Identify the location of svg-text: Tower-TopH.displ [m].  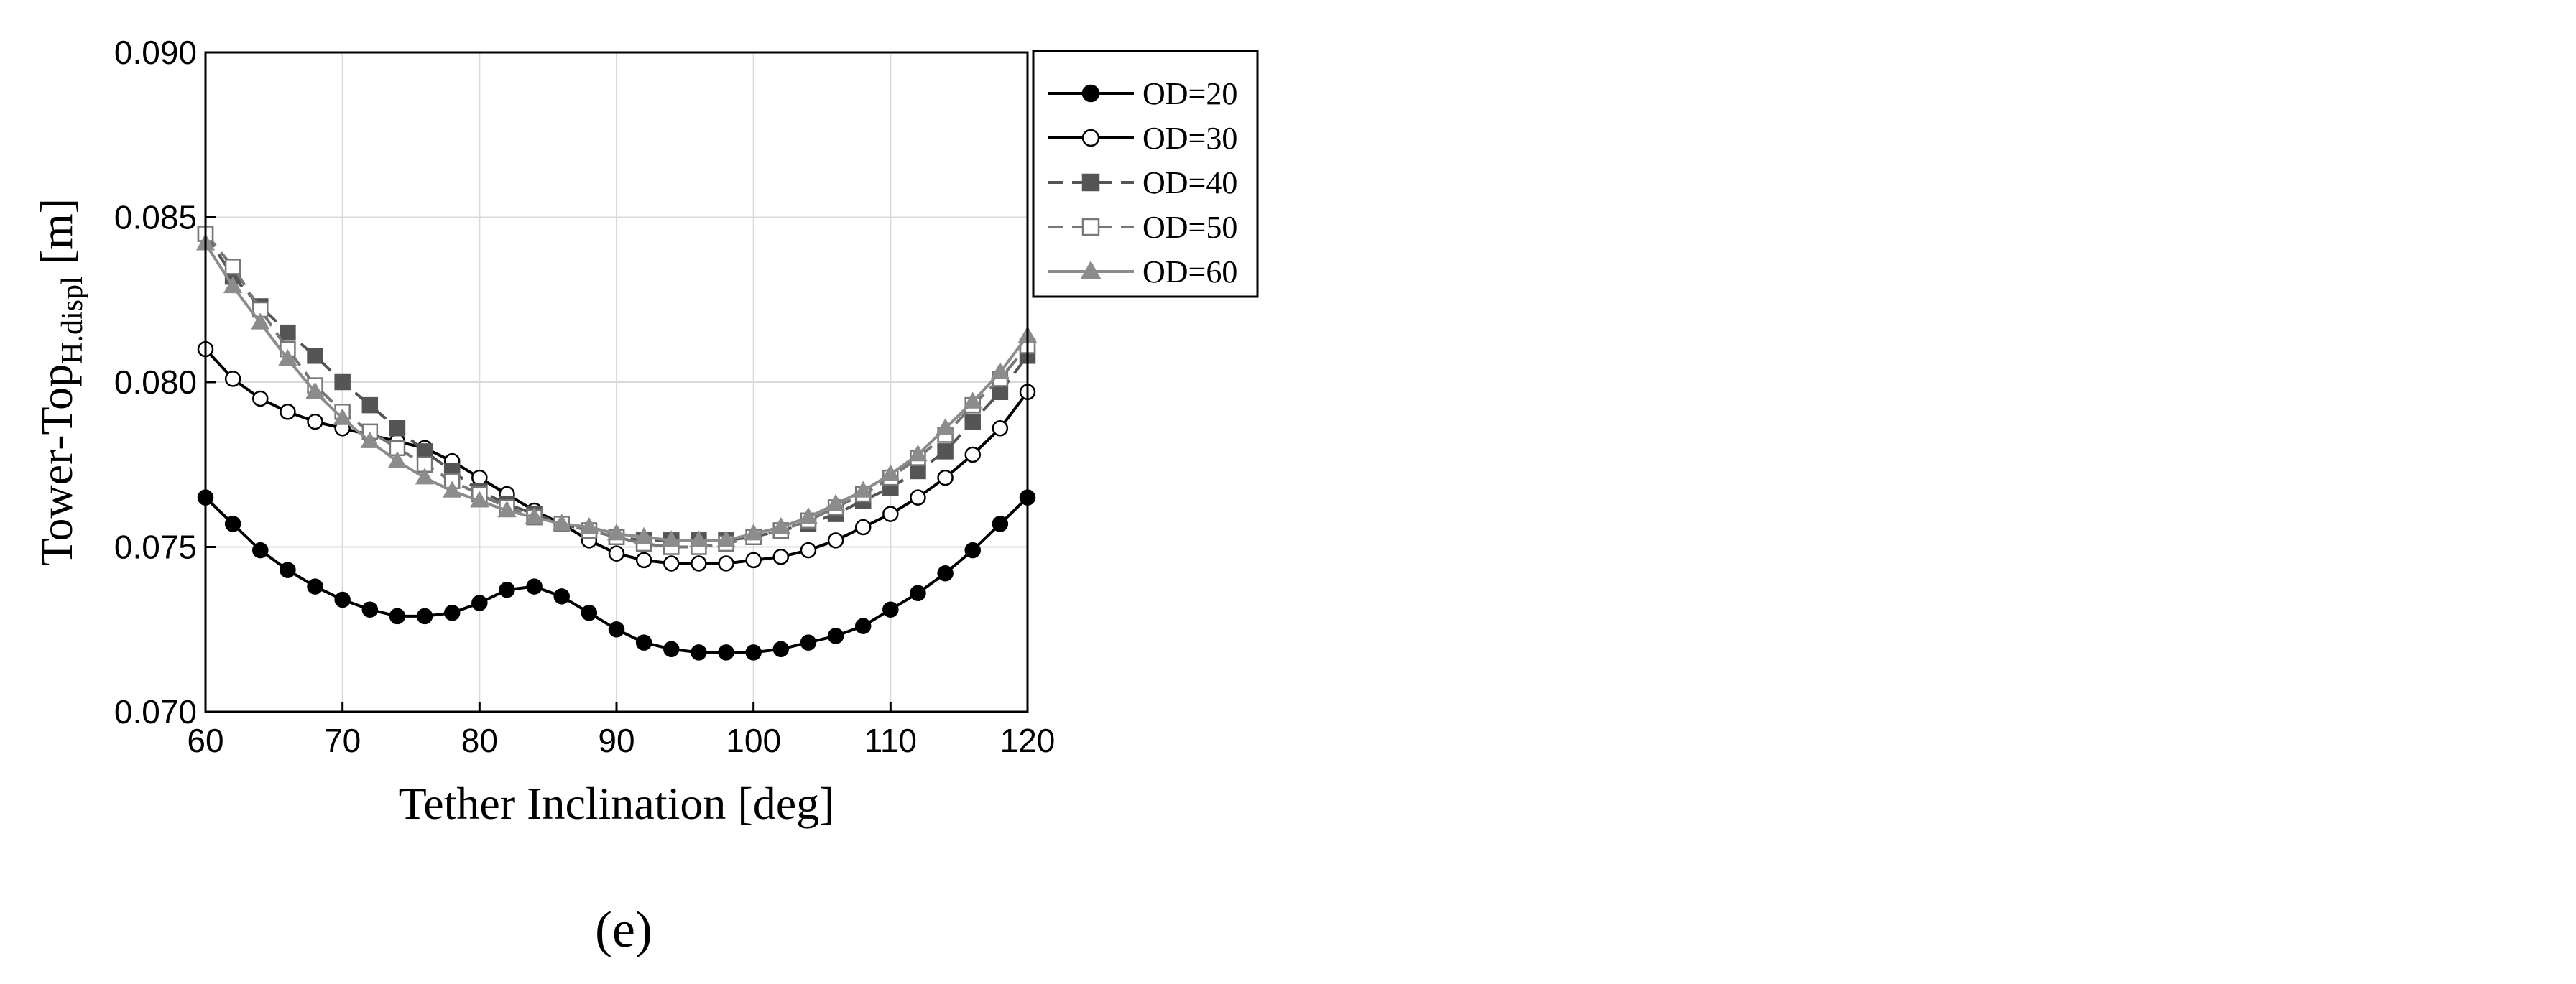
(60, 382).